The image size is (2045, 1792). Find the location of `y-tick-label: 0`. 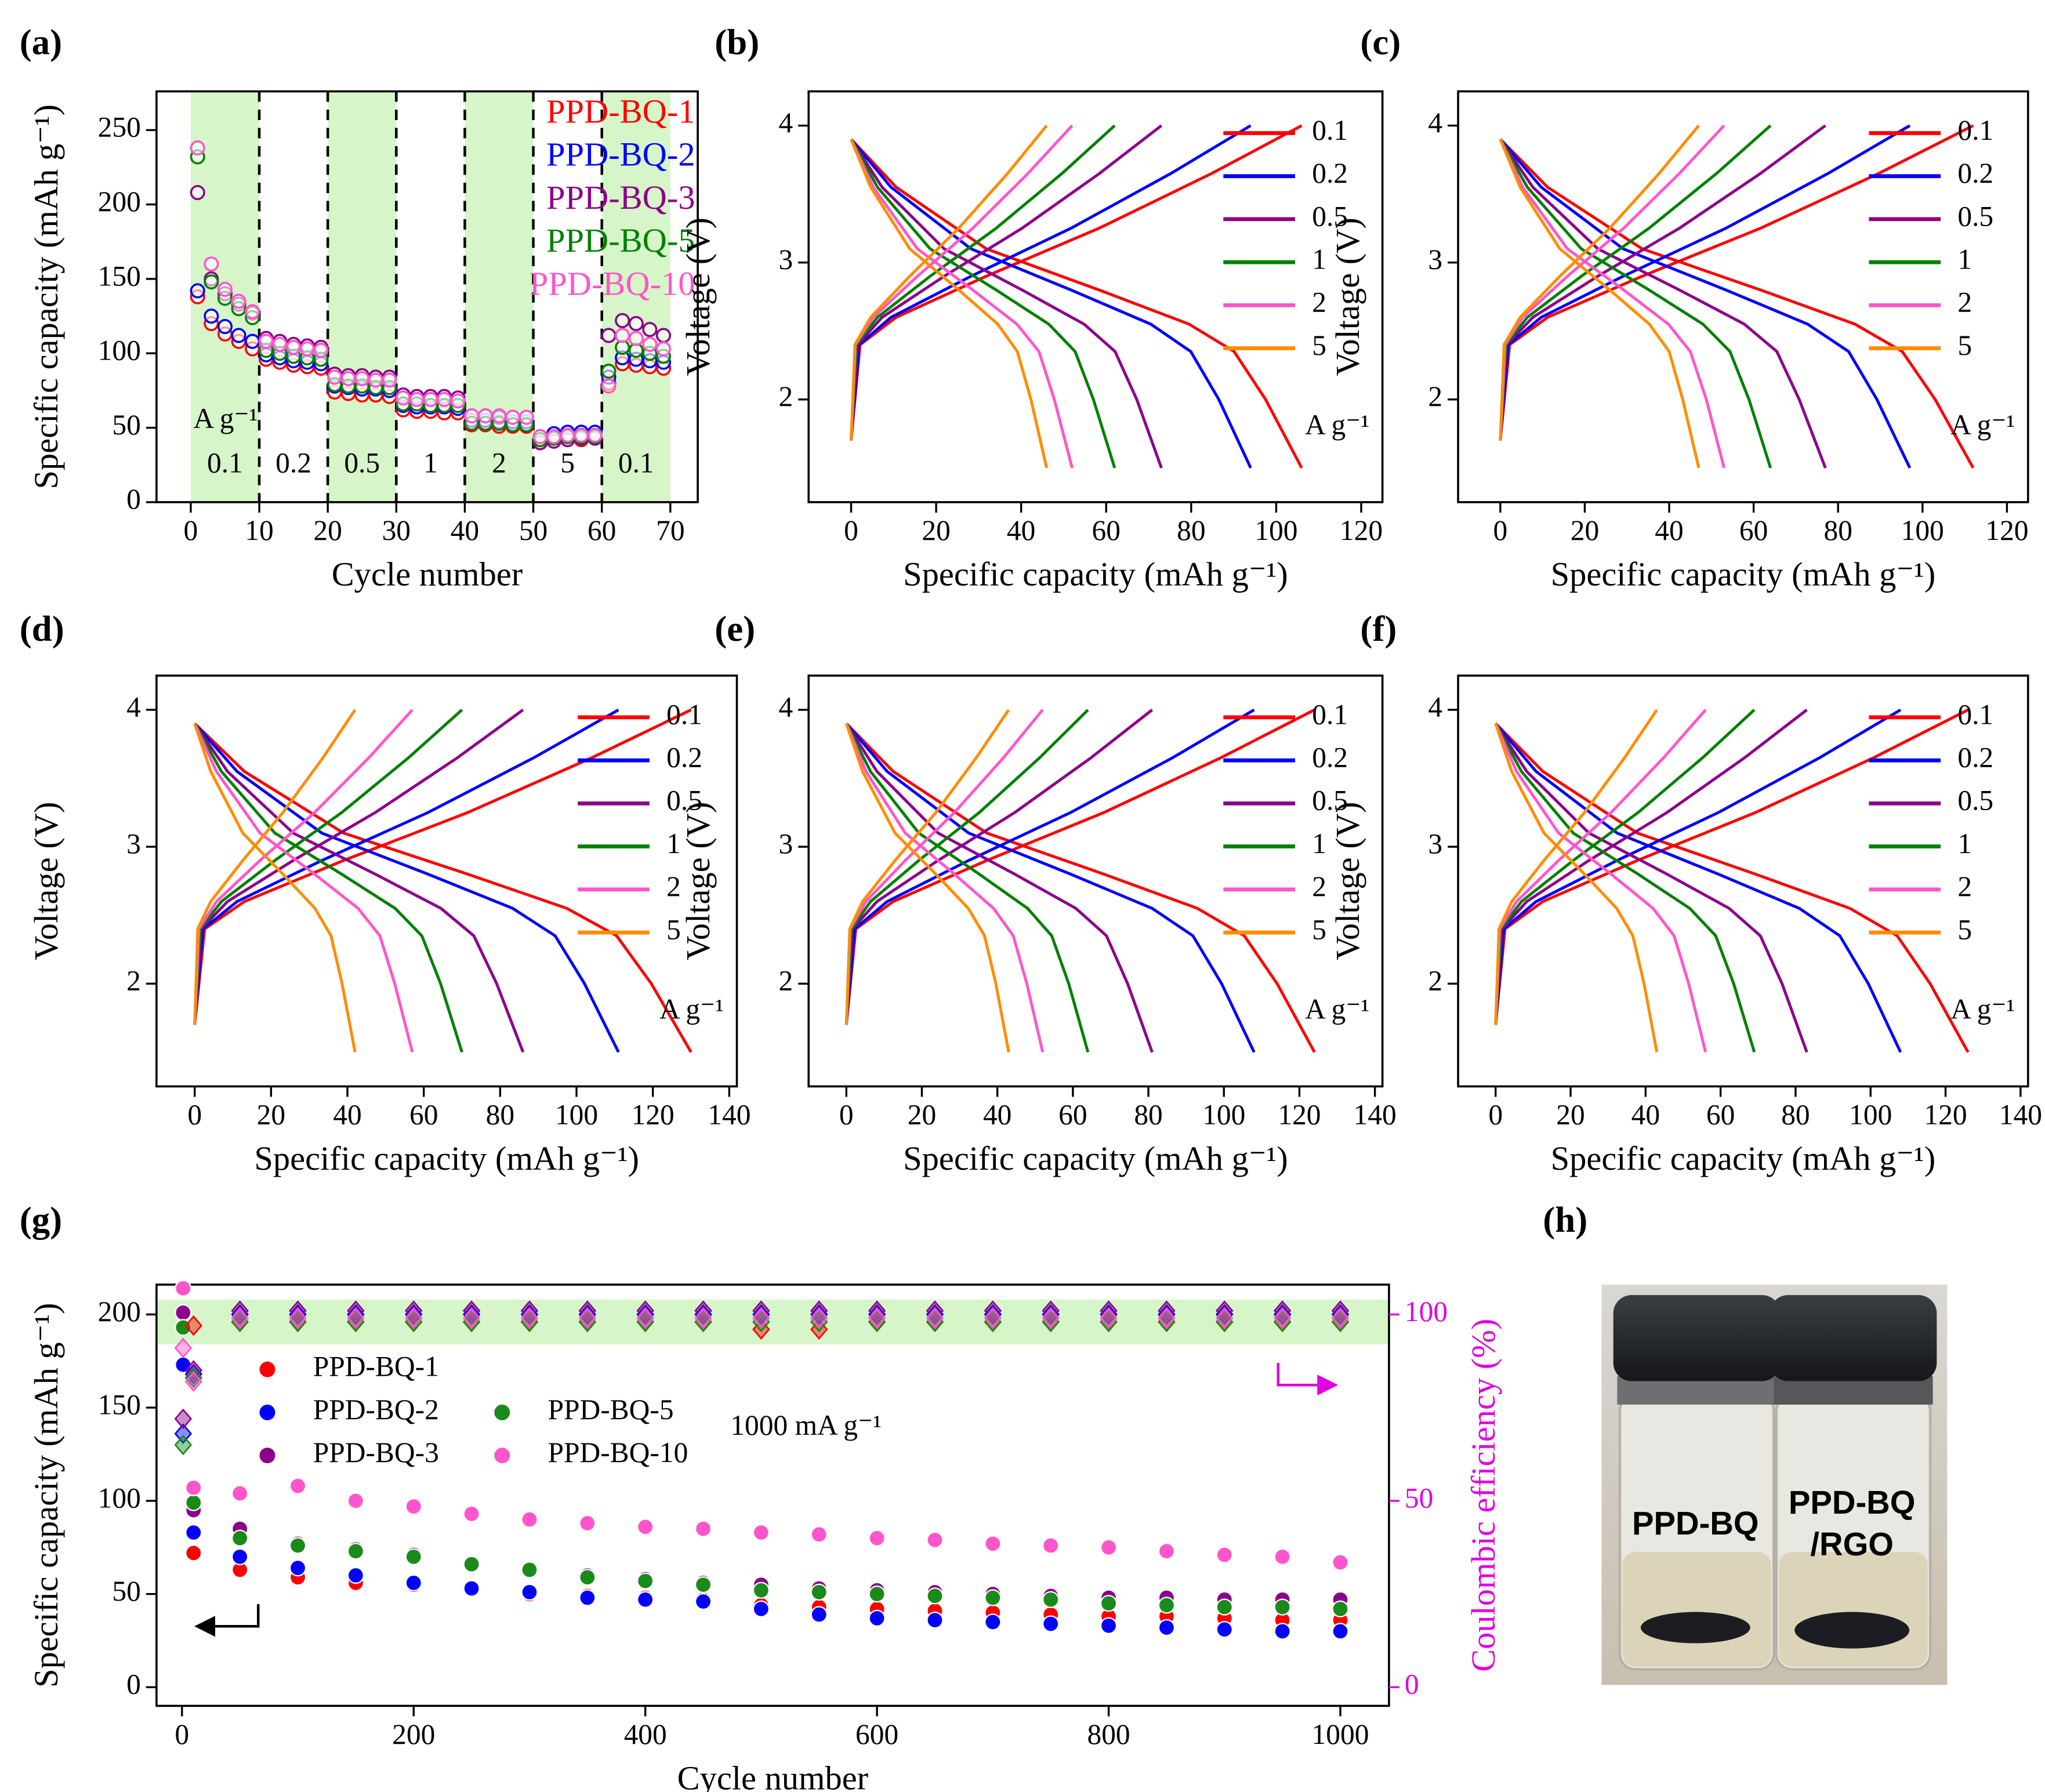

y-tick-label: 0 is located at coordinates (133, 1684).